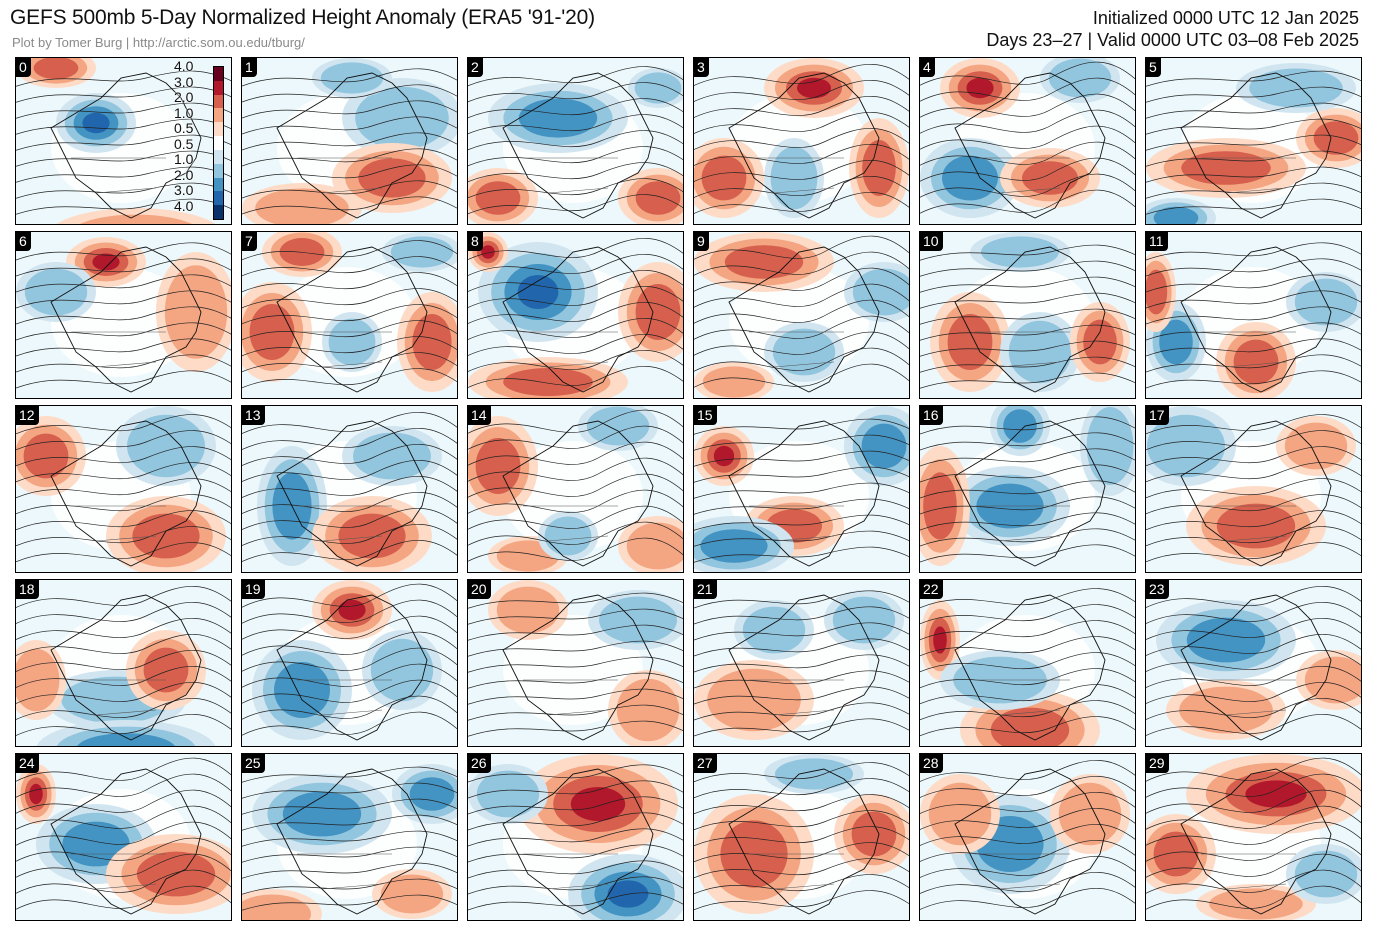 This screenshot has width=1377, height=936. What do you see at coordinates (479, 415) in the screenshot?
I see `member-number-label: 14` at bounding box center [479, 415].